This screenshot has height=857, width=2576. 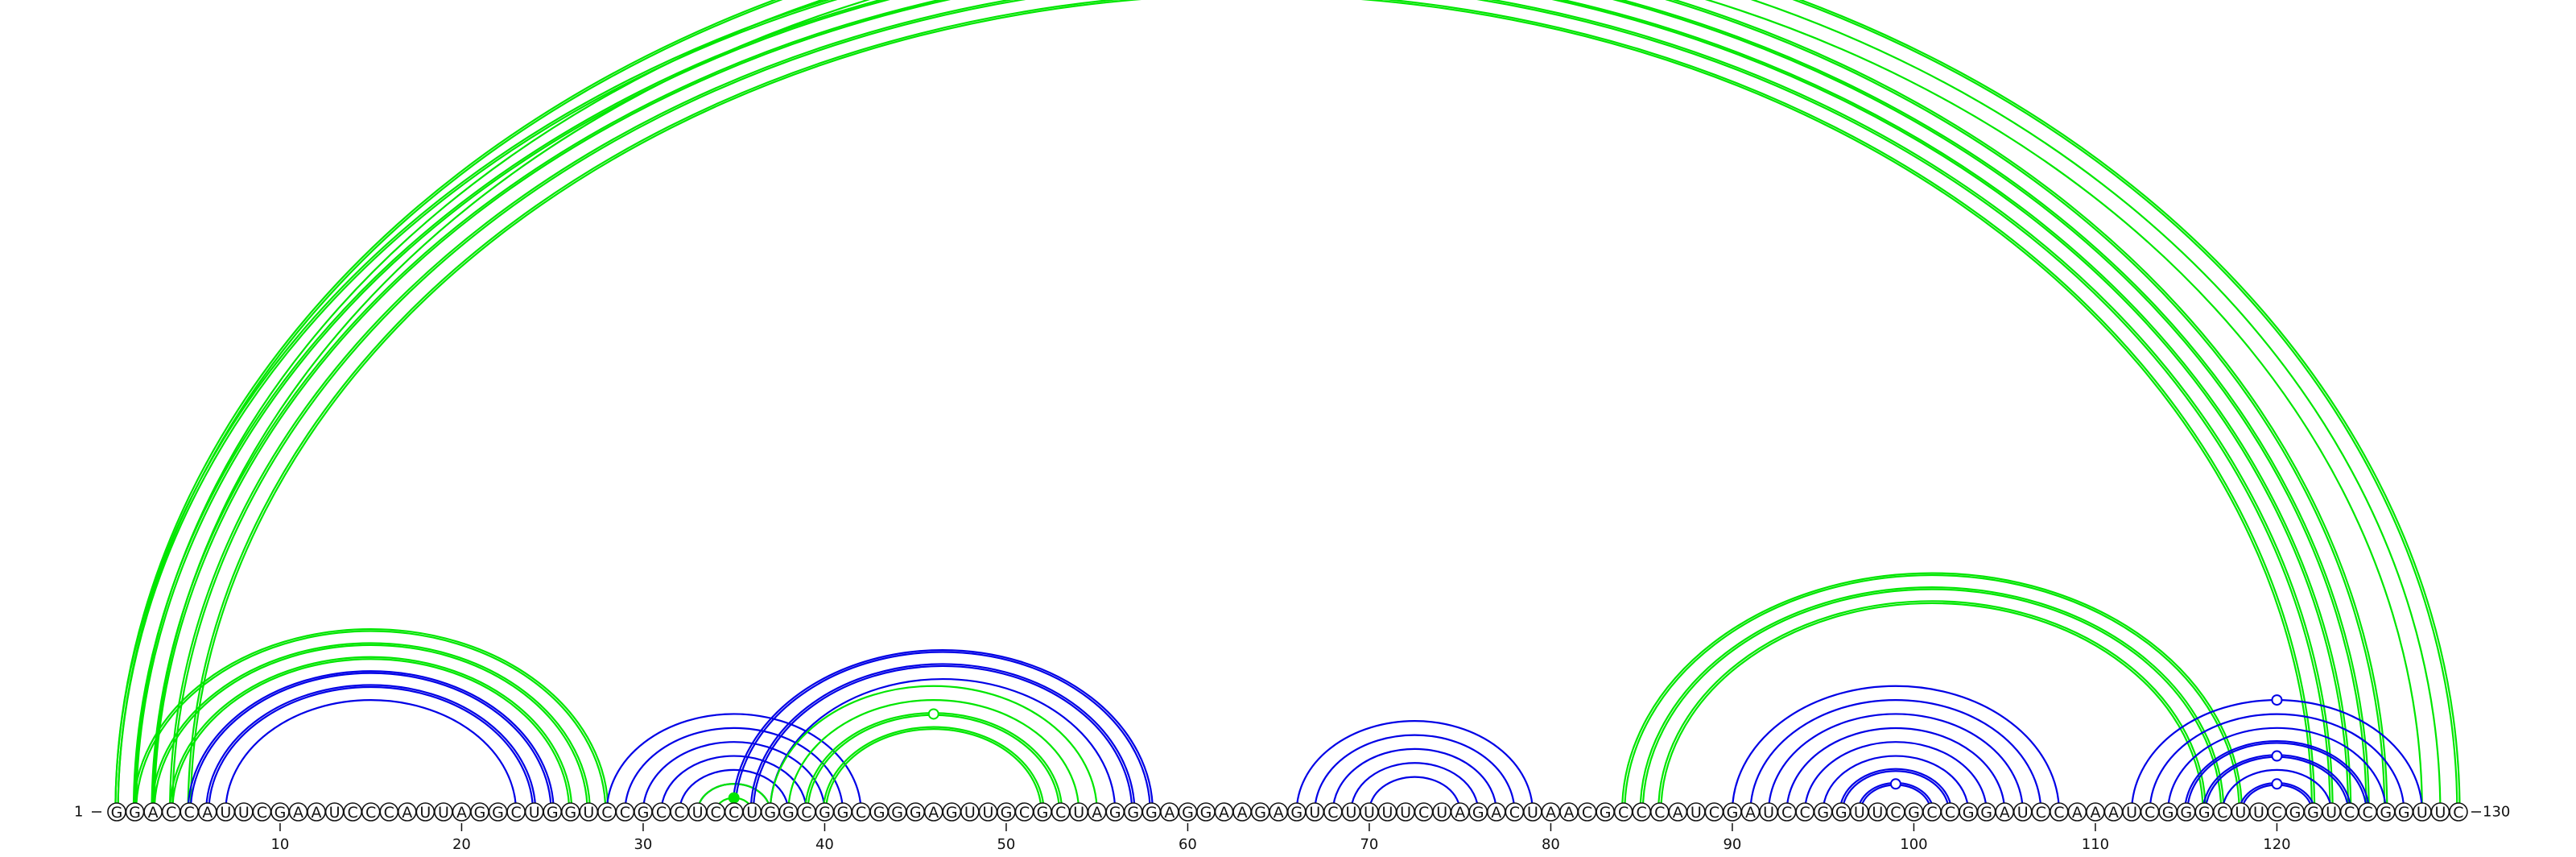 What do you see at coordinates (1569, 813) in the screenshot?
I see `nucleotide-letter-81: A` at bounding box center [1569, 813].